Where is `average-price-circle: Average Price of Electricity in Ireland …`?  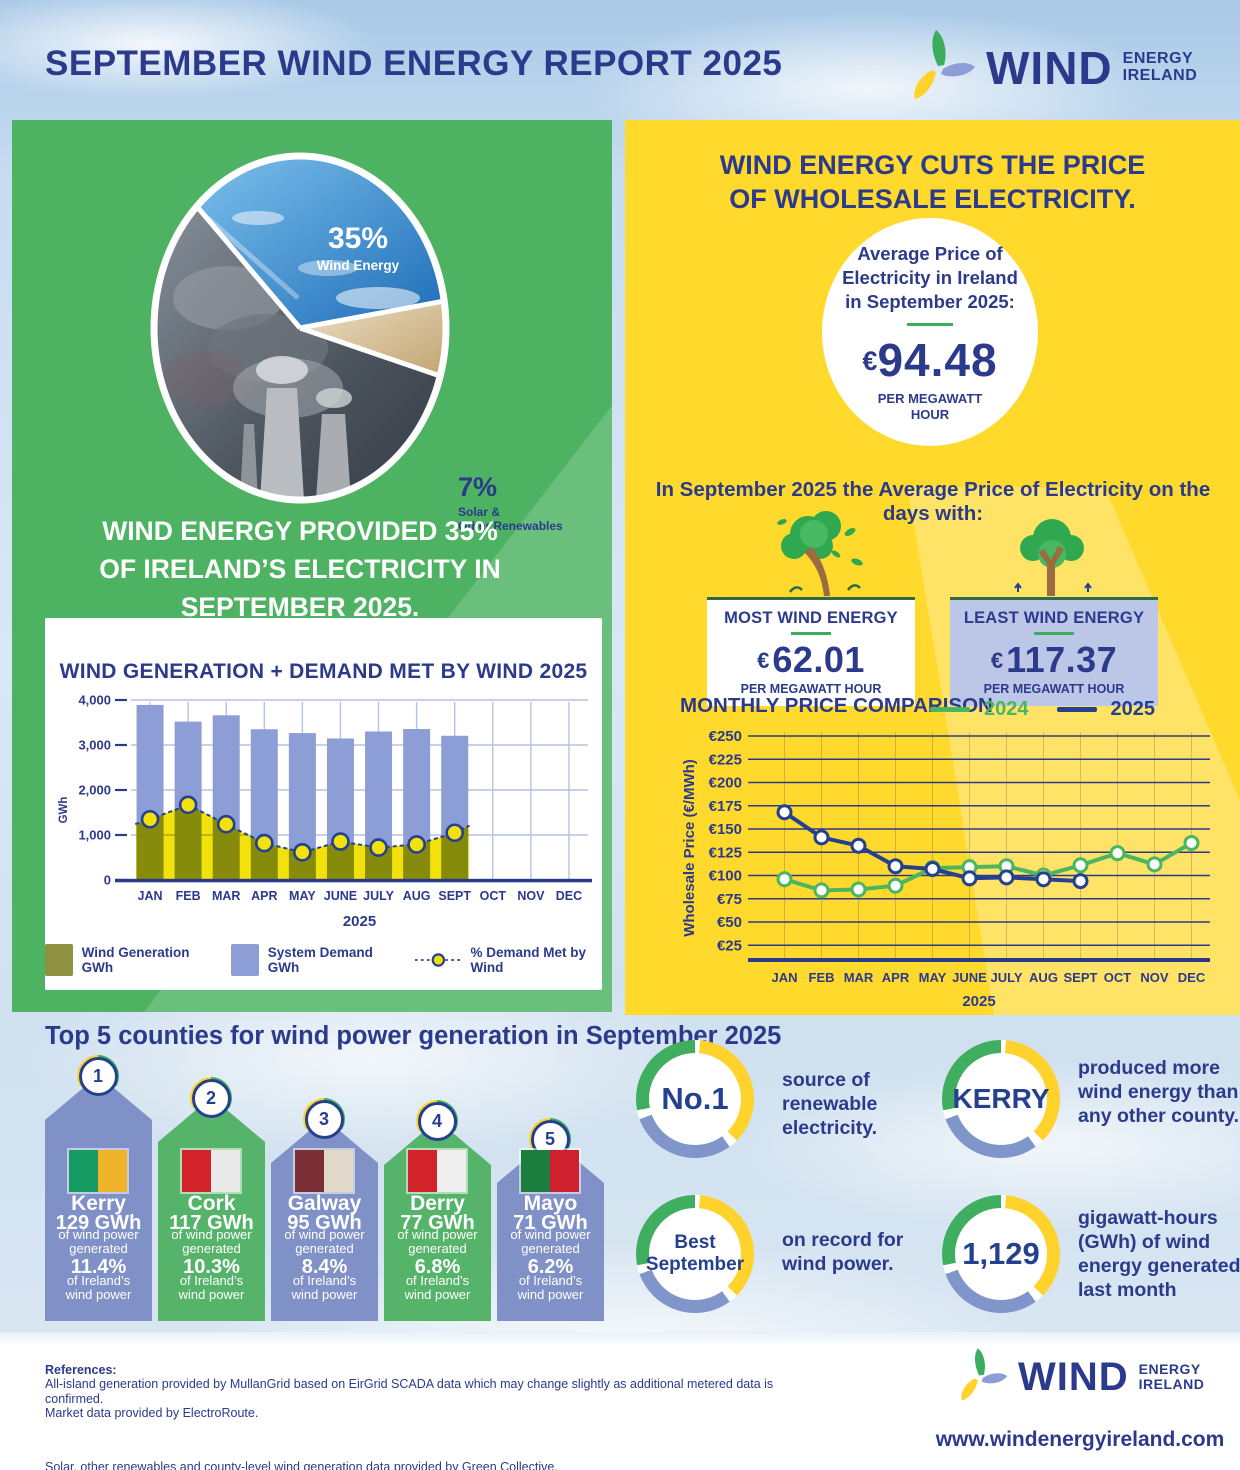 average-price-circle: Average Price of Electricity in Ireland … is located at coordinates (930, 332).